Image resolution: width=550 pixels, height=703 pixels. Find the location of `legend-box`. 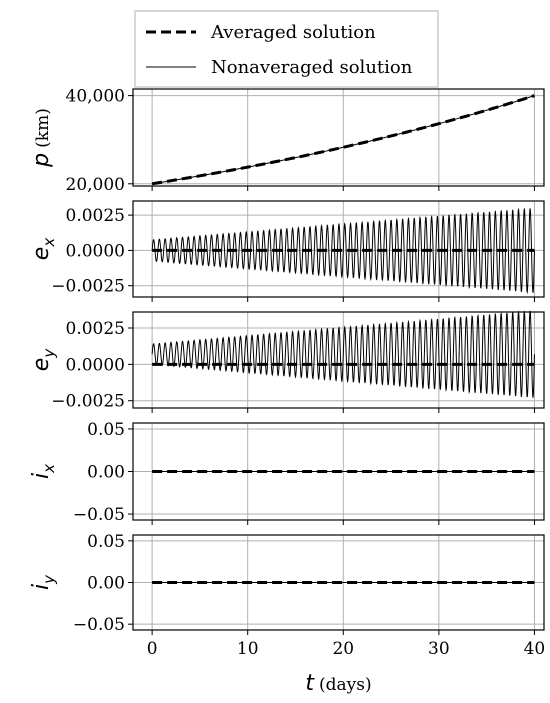

legend-box is located at coordinates (286, 49).